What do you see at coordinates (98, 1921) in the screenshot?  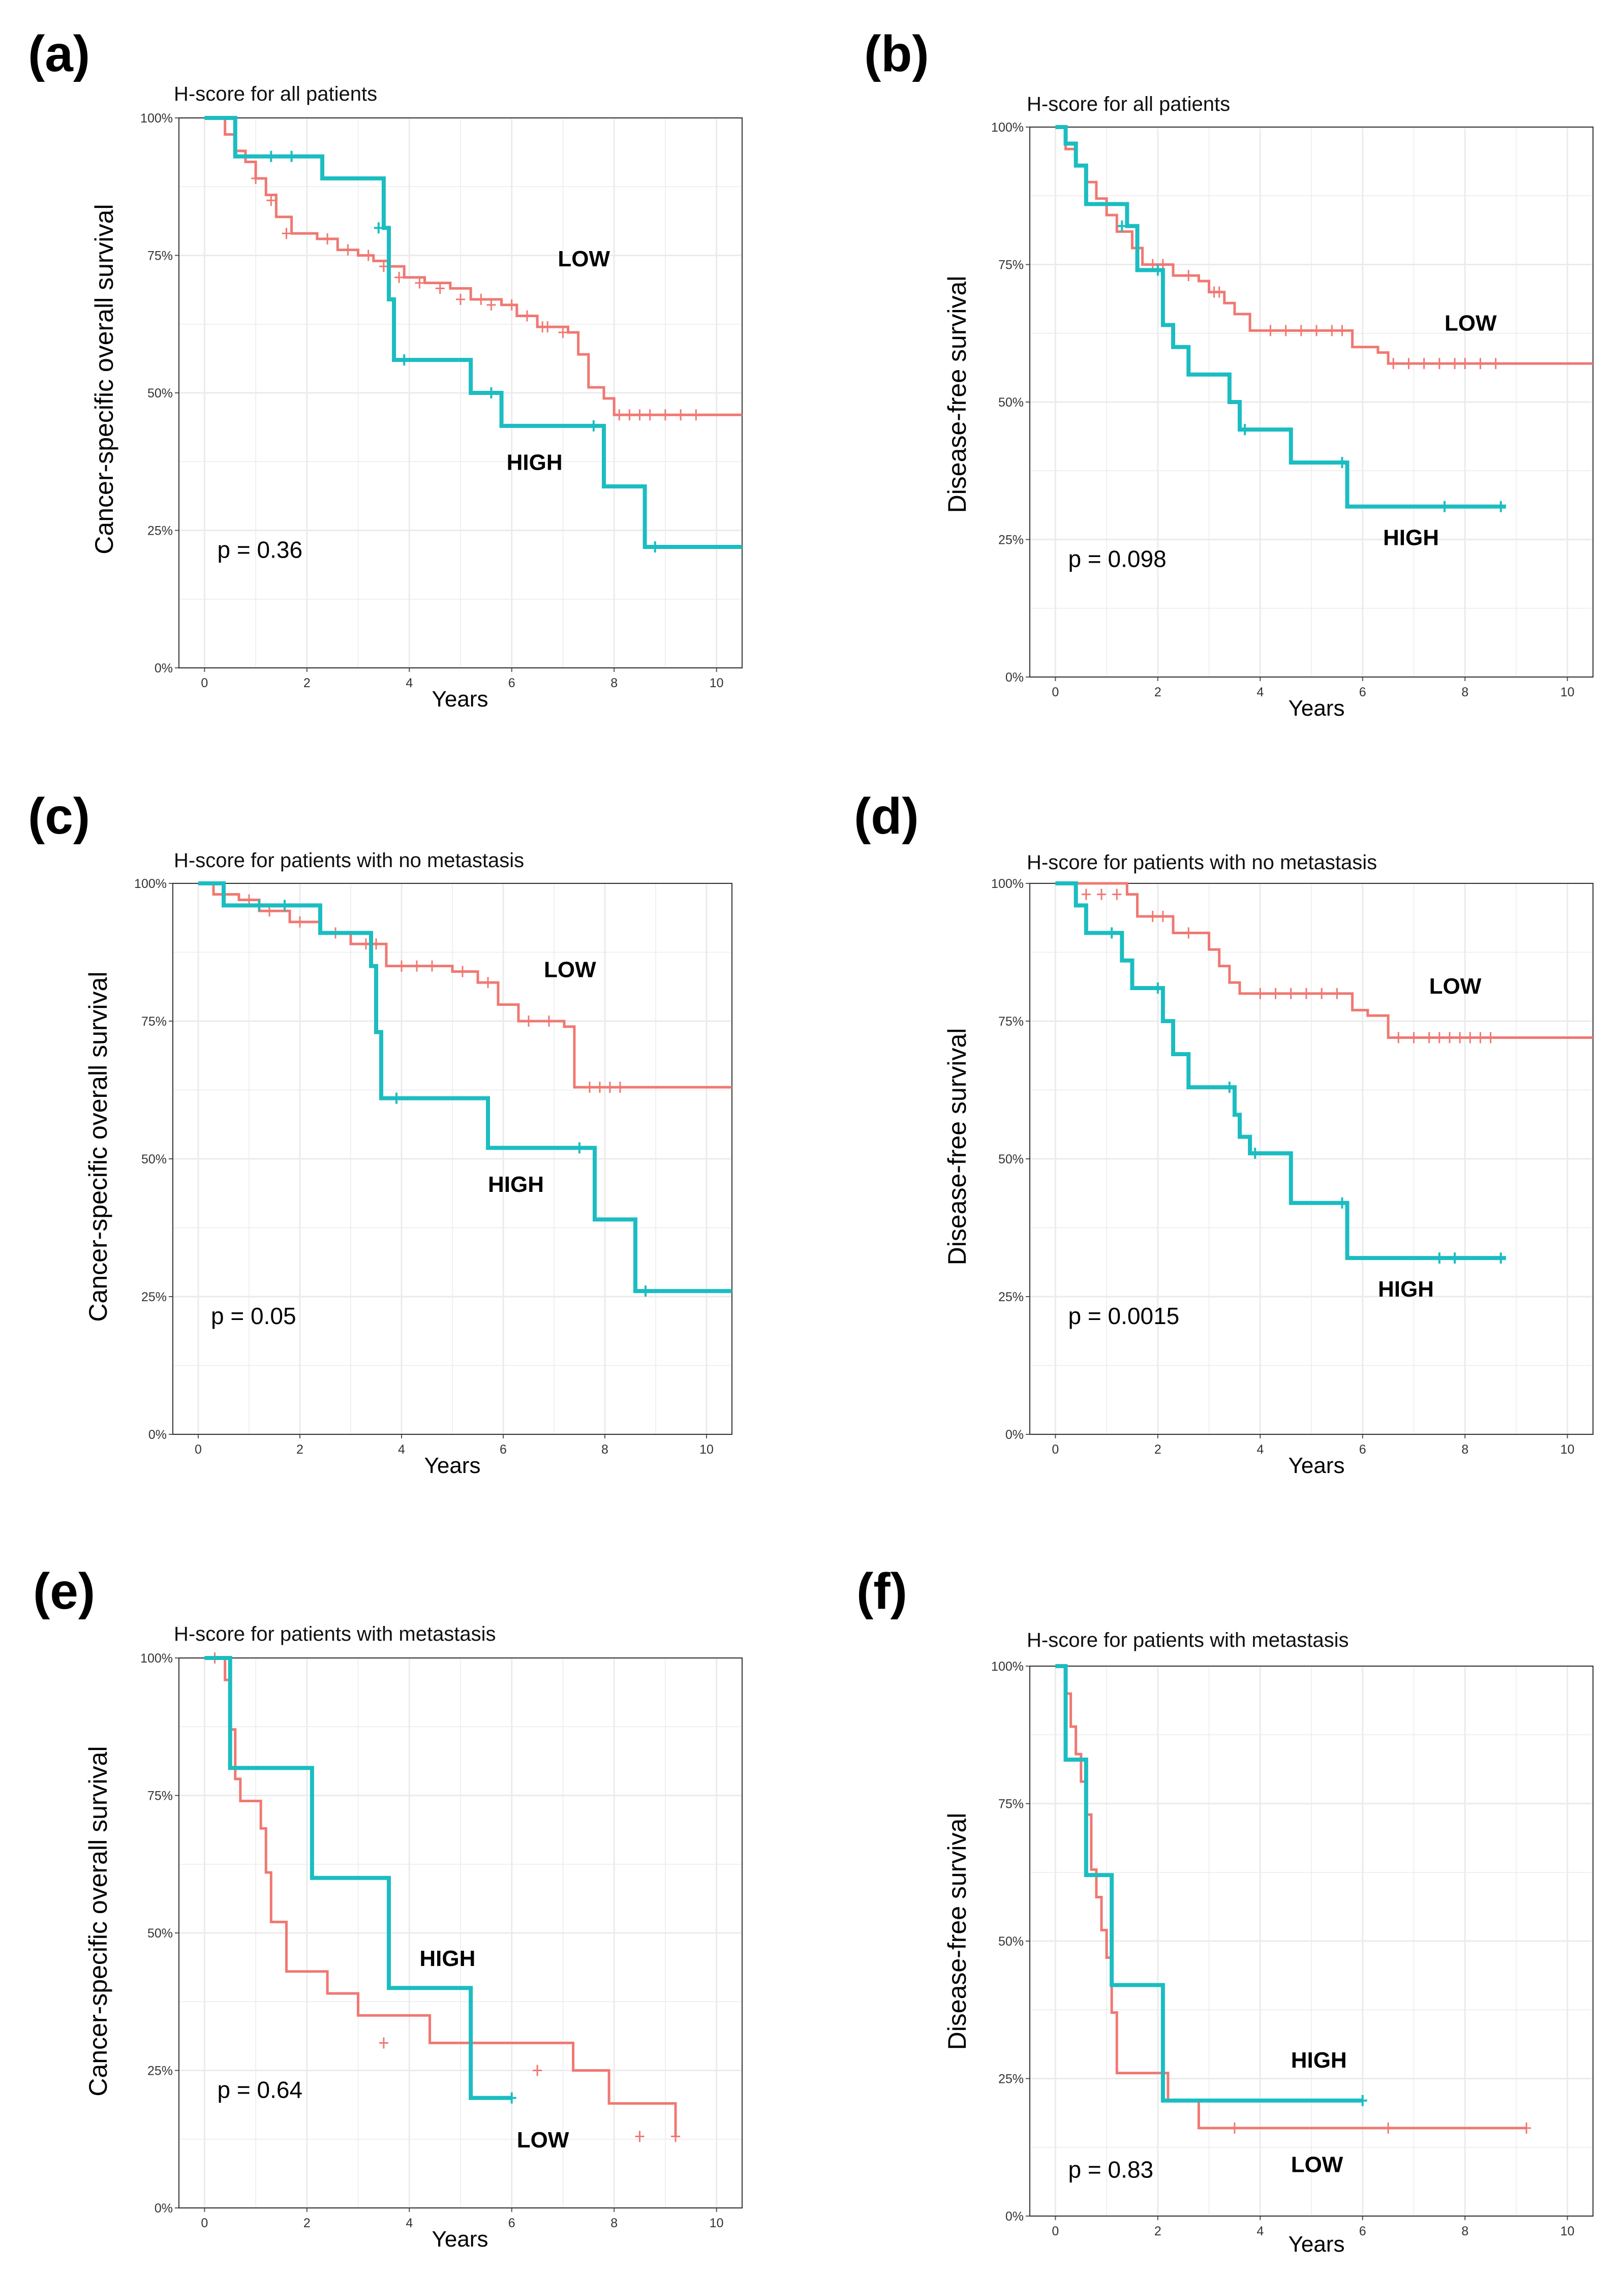 I see `y-axis-label: Cancer-specific overall survival` at bounding box center [98, 1921].